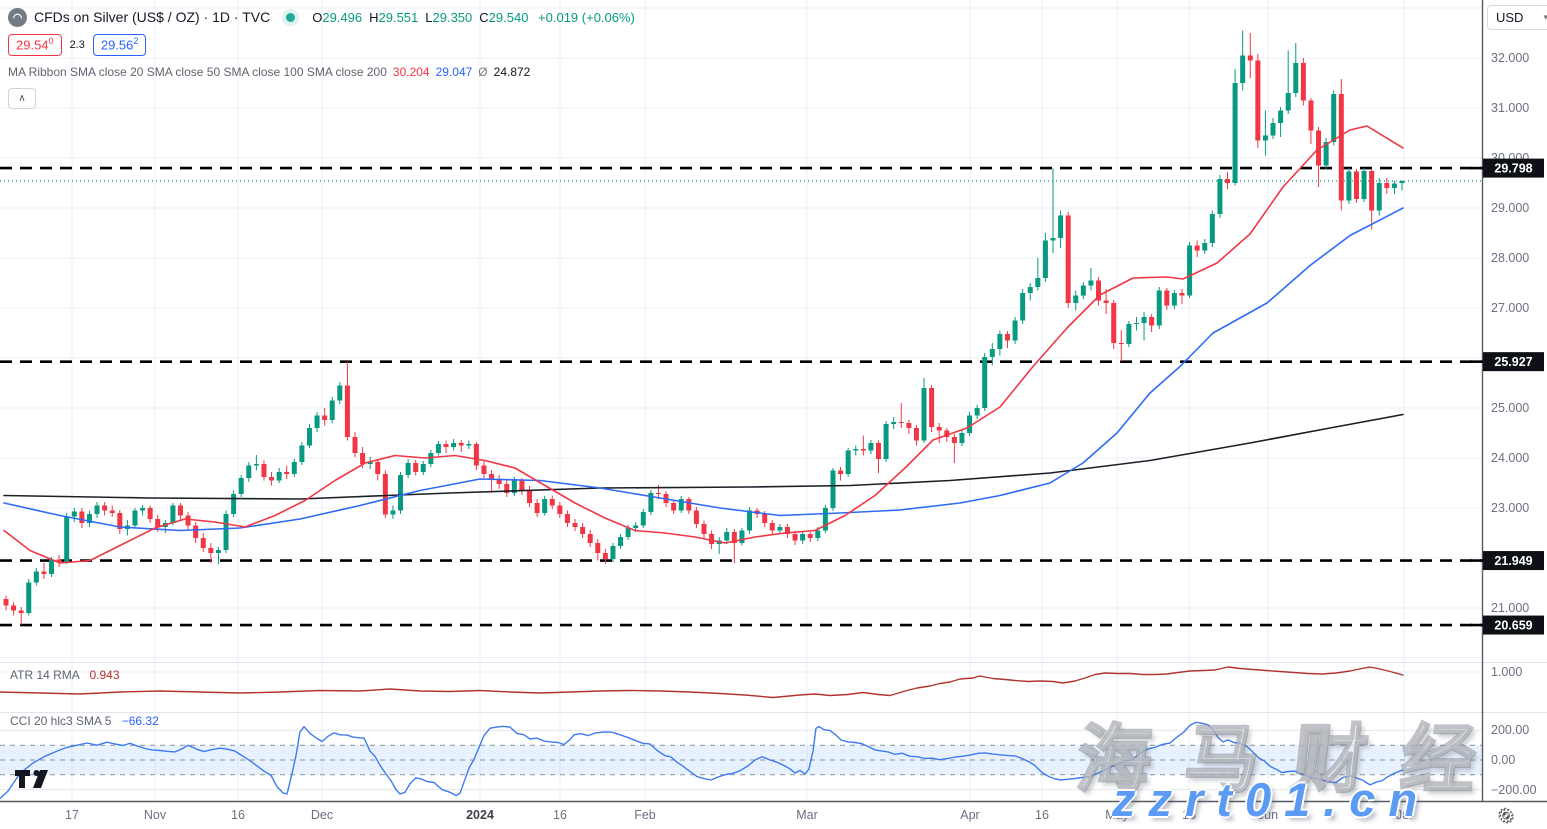 Image resolution: width=1547 pixels, height=829 pixels. I want to click on svg-text: 1.000, so click(1506, 672).